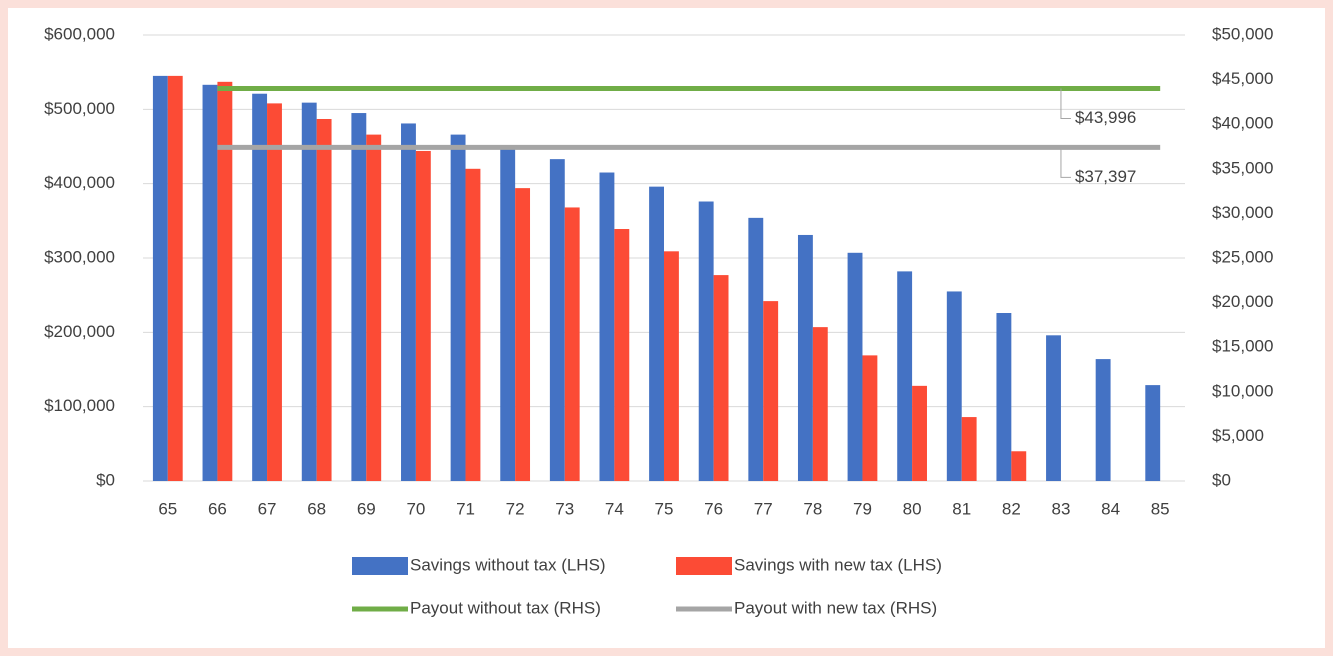 Image resolution: width=1333 pixels, height=656 pixels. What do you see at coordinates (1242, 212) in the screenshot?
I see `y2-tick-label: $30,000` at bounding box center [1242, 212].